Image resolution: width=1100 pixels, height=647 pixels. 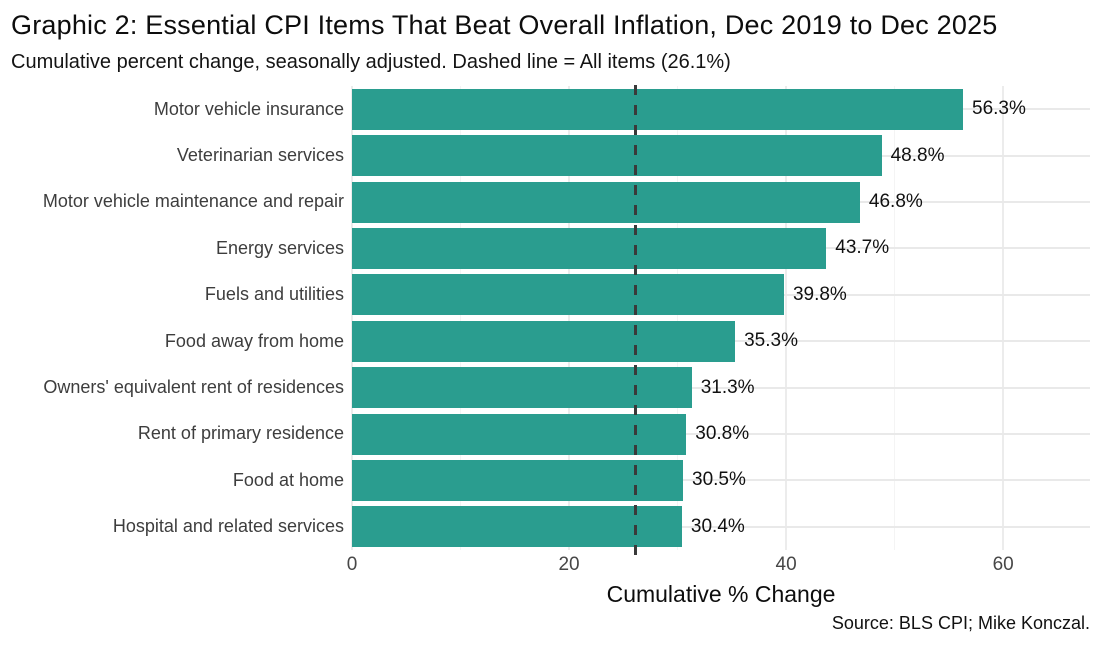 I want to click on value-label: 30.5%, so click(x=719, y=480).